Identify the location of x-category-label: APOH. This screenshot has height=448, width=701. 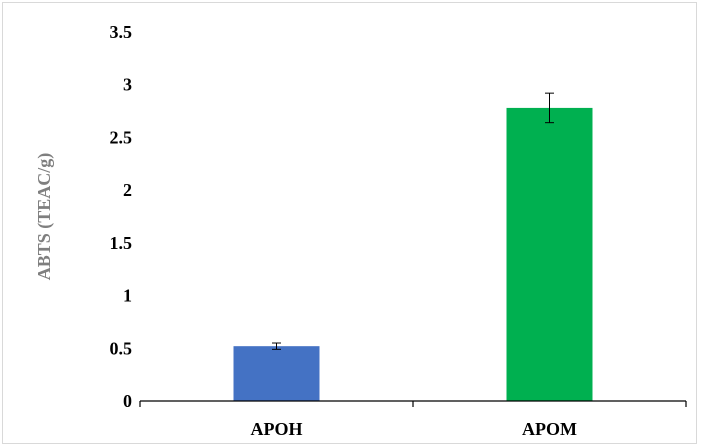
(277, 429).